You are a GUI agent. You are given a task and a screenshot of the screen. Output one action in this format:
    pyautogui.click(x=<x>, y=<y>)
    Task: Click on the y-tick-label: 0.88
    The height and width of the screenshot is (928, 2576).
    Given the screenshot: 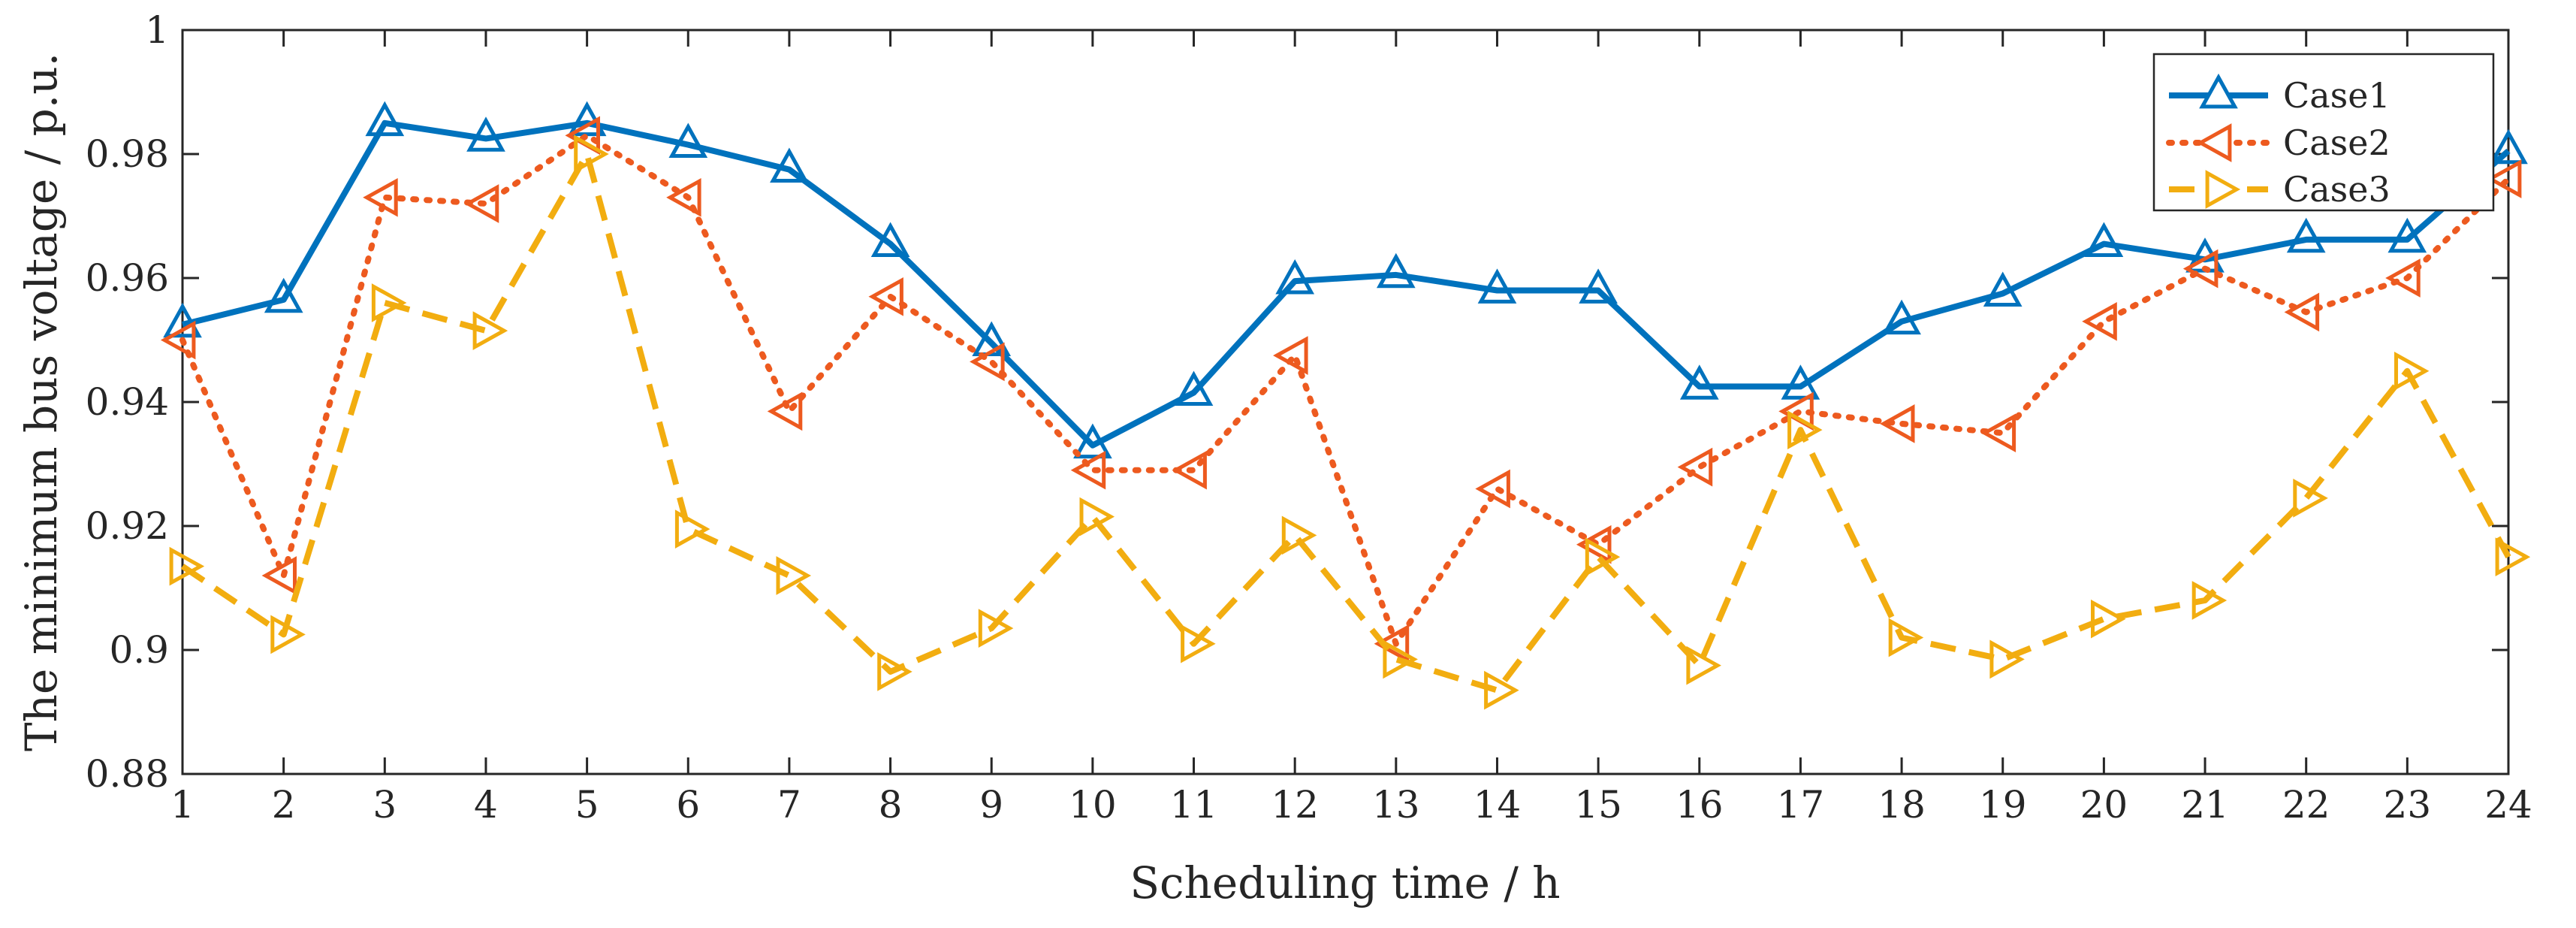 What is the action you would take?
    pyautogui.click(x=127, y=774)
    